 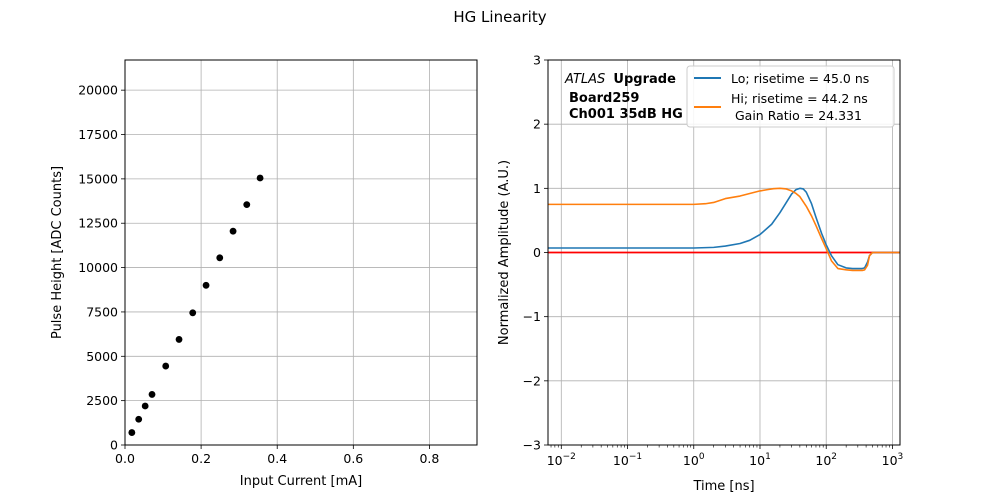 What do you see at coordinates (723, 486) in the screenshot?
I see `right-x-axis-label: Time [ns]` at bounding box center [723, 486].